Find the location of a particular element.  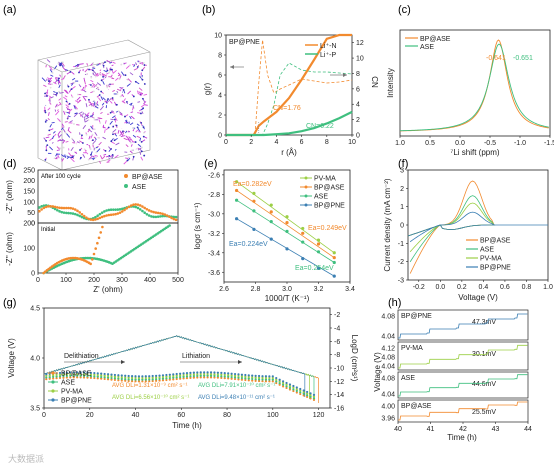

x-tick-label: 200 is located at coordinates (94, 280).